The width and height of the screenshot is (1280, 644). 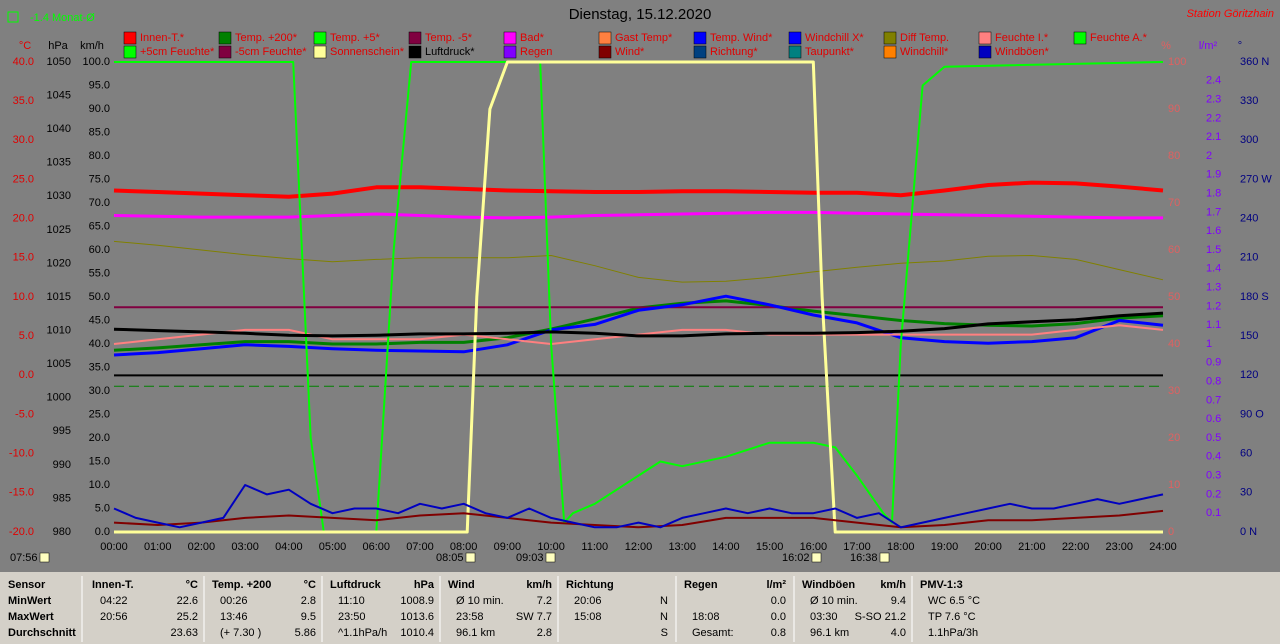 What do you see at coordinates (590, 585) in the screenshot?
I see `table-cell: Richtung` at bounding box center [590, 585].